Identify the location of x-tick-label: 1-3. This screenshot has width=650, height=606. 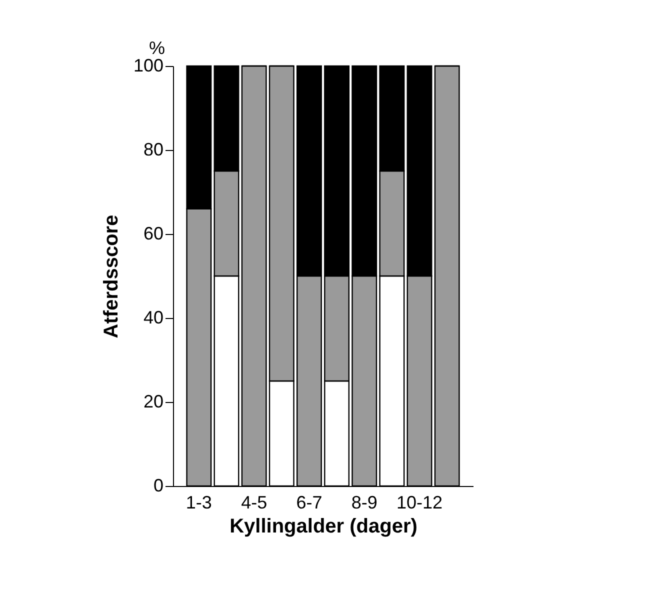
(199, 502).